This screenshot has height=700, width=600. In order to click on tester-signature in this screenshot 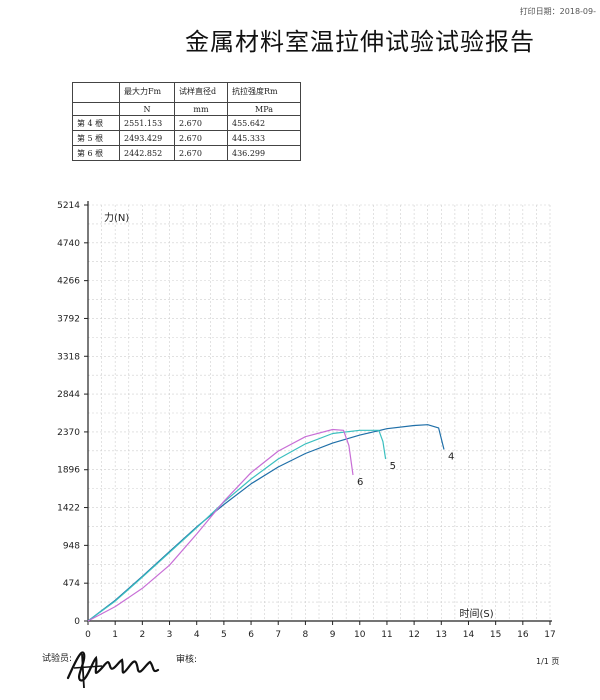, I will do `click(113, 670)`.